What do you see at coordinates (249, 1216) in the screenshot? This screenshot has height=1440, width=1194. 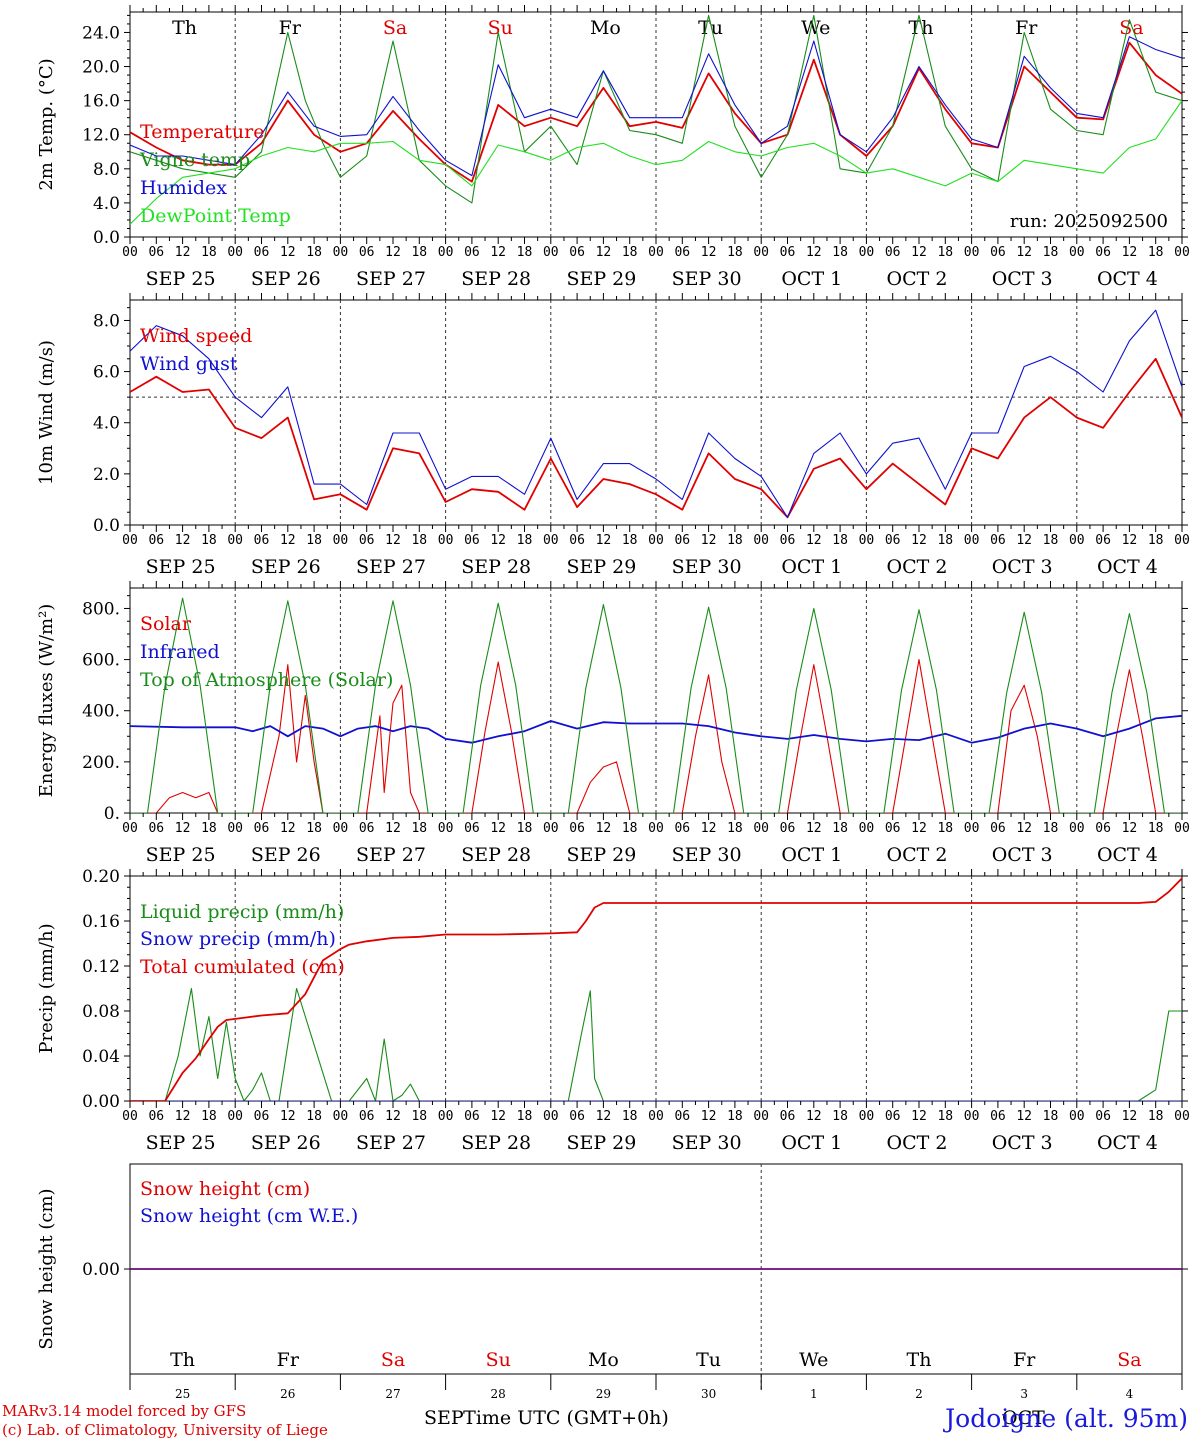 I see `legend-entry: Snow height (cm W.E.)` at bounding box center [249, 1216].